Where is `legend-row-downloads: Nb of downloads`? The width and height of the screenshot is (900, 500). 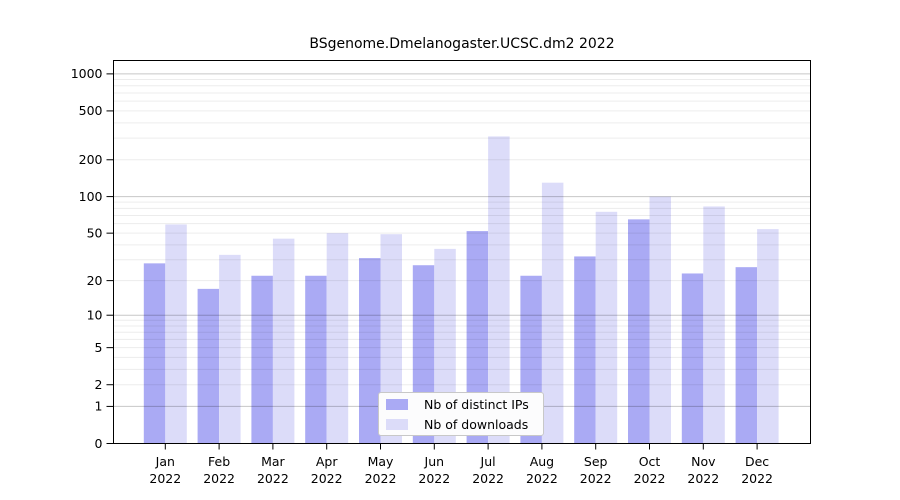 legend-row-downloads: Nb of downloads is located at coordinates (464, 424).